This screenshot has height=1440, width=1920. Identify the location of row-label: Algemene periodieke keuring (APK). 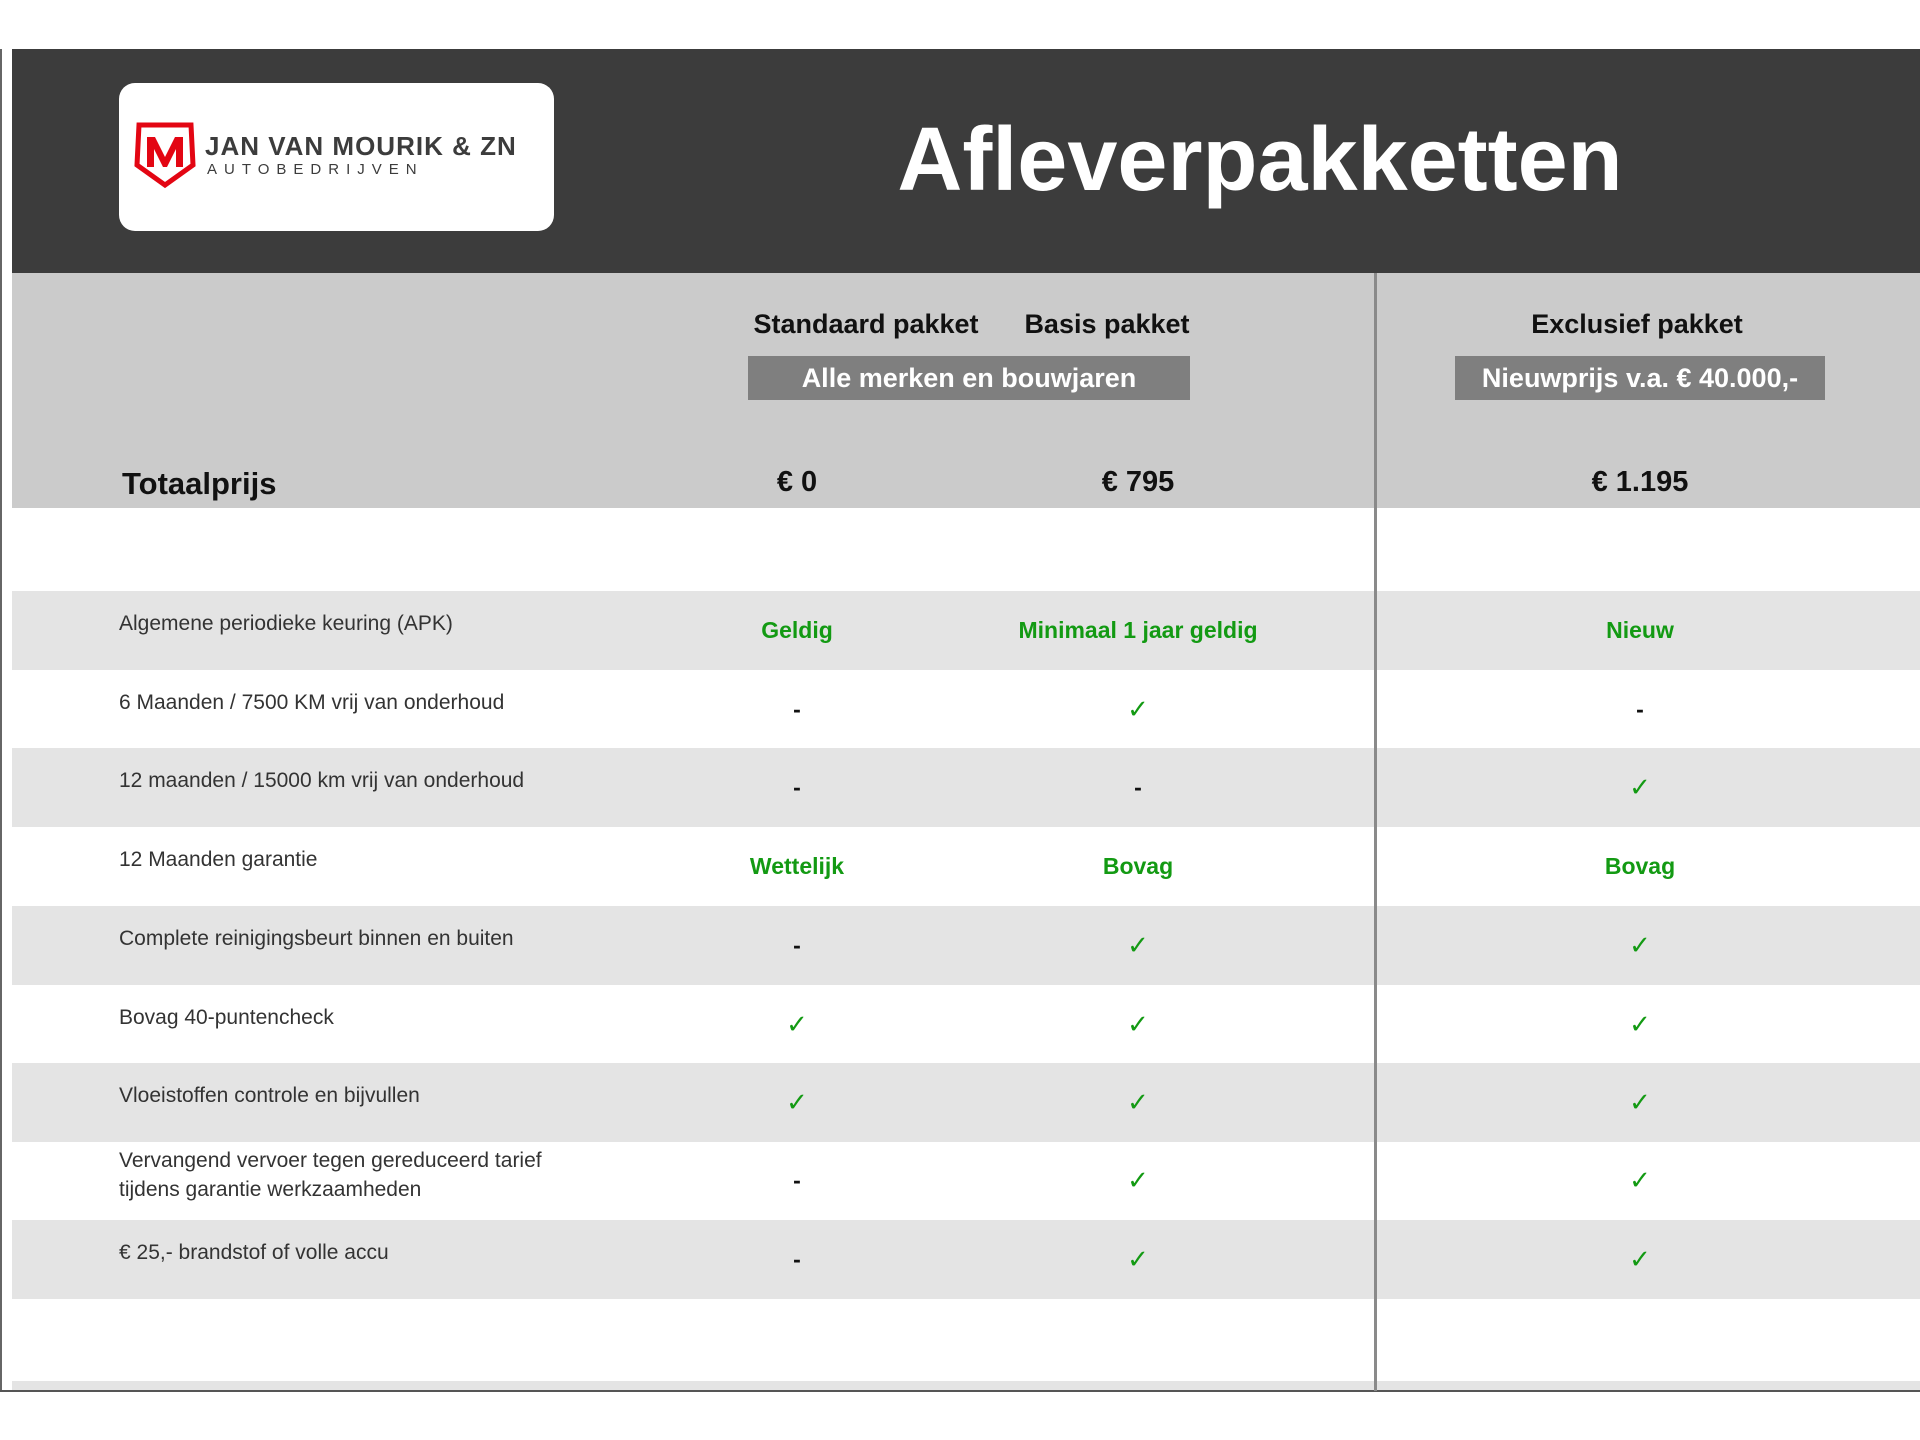
(286, 623).